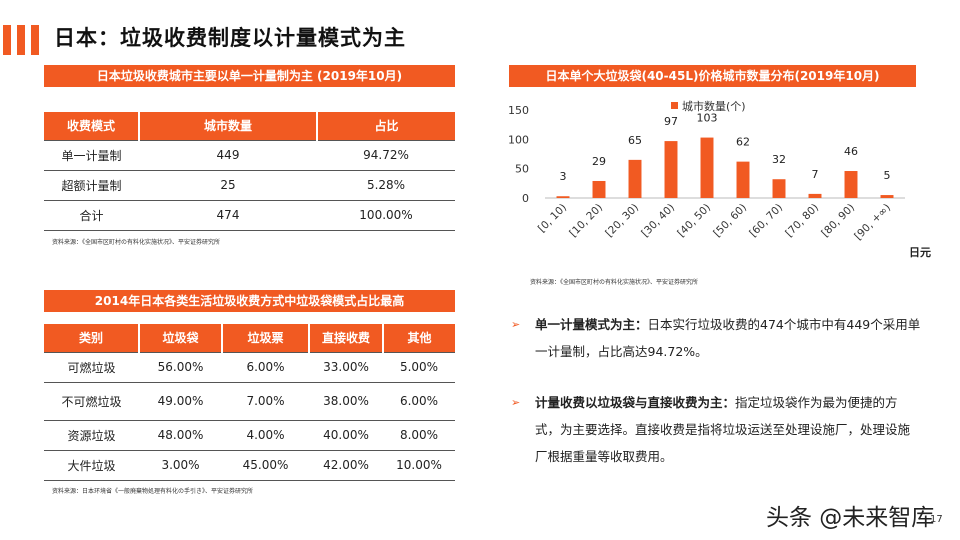 The width and height of the screenshot is (960, 540). What do you see at coordinates (419, 435) in the screenshot?
I see `table-cell: 8.00%` at bounding box center [419, 435].